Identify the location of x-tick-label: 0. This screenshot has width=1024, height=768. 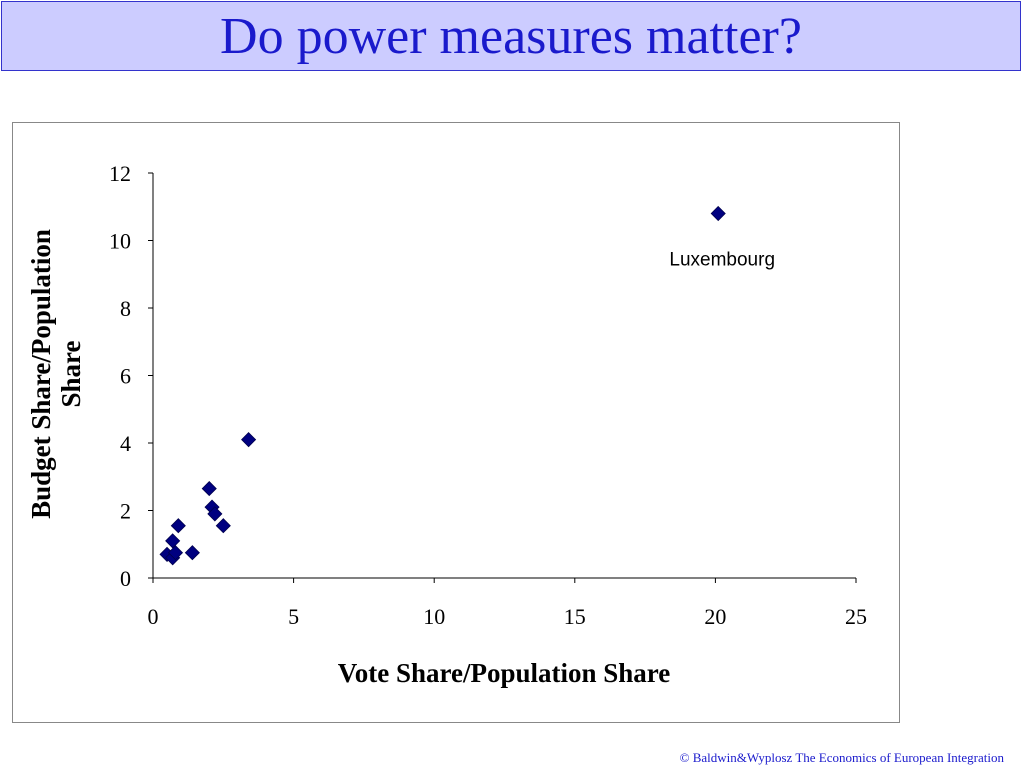
(153, 616).